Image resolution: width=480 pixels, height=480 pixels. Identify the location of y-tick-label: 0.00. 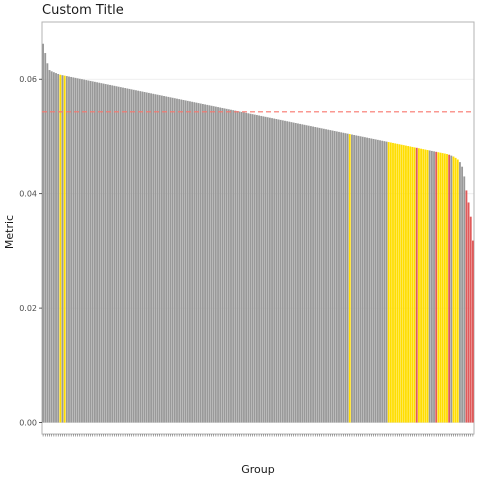
(28, 423).